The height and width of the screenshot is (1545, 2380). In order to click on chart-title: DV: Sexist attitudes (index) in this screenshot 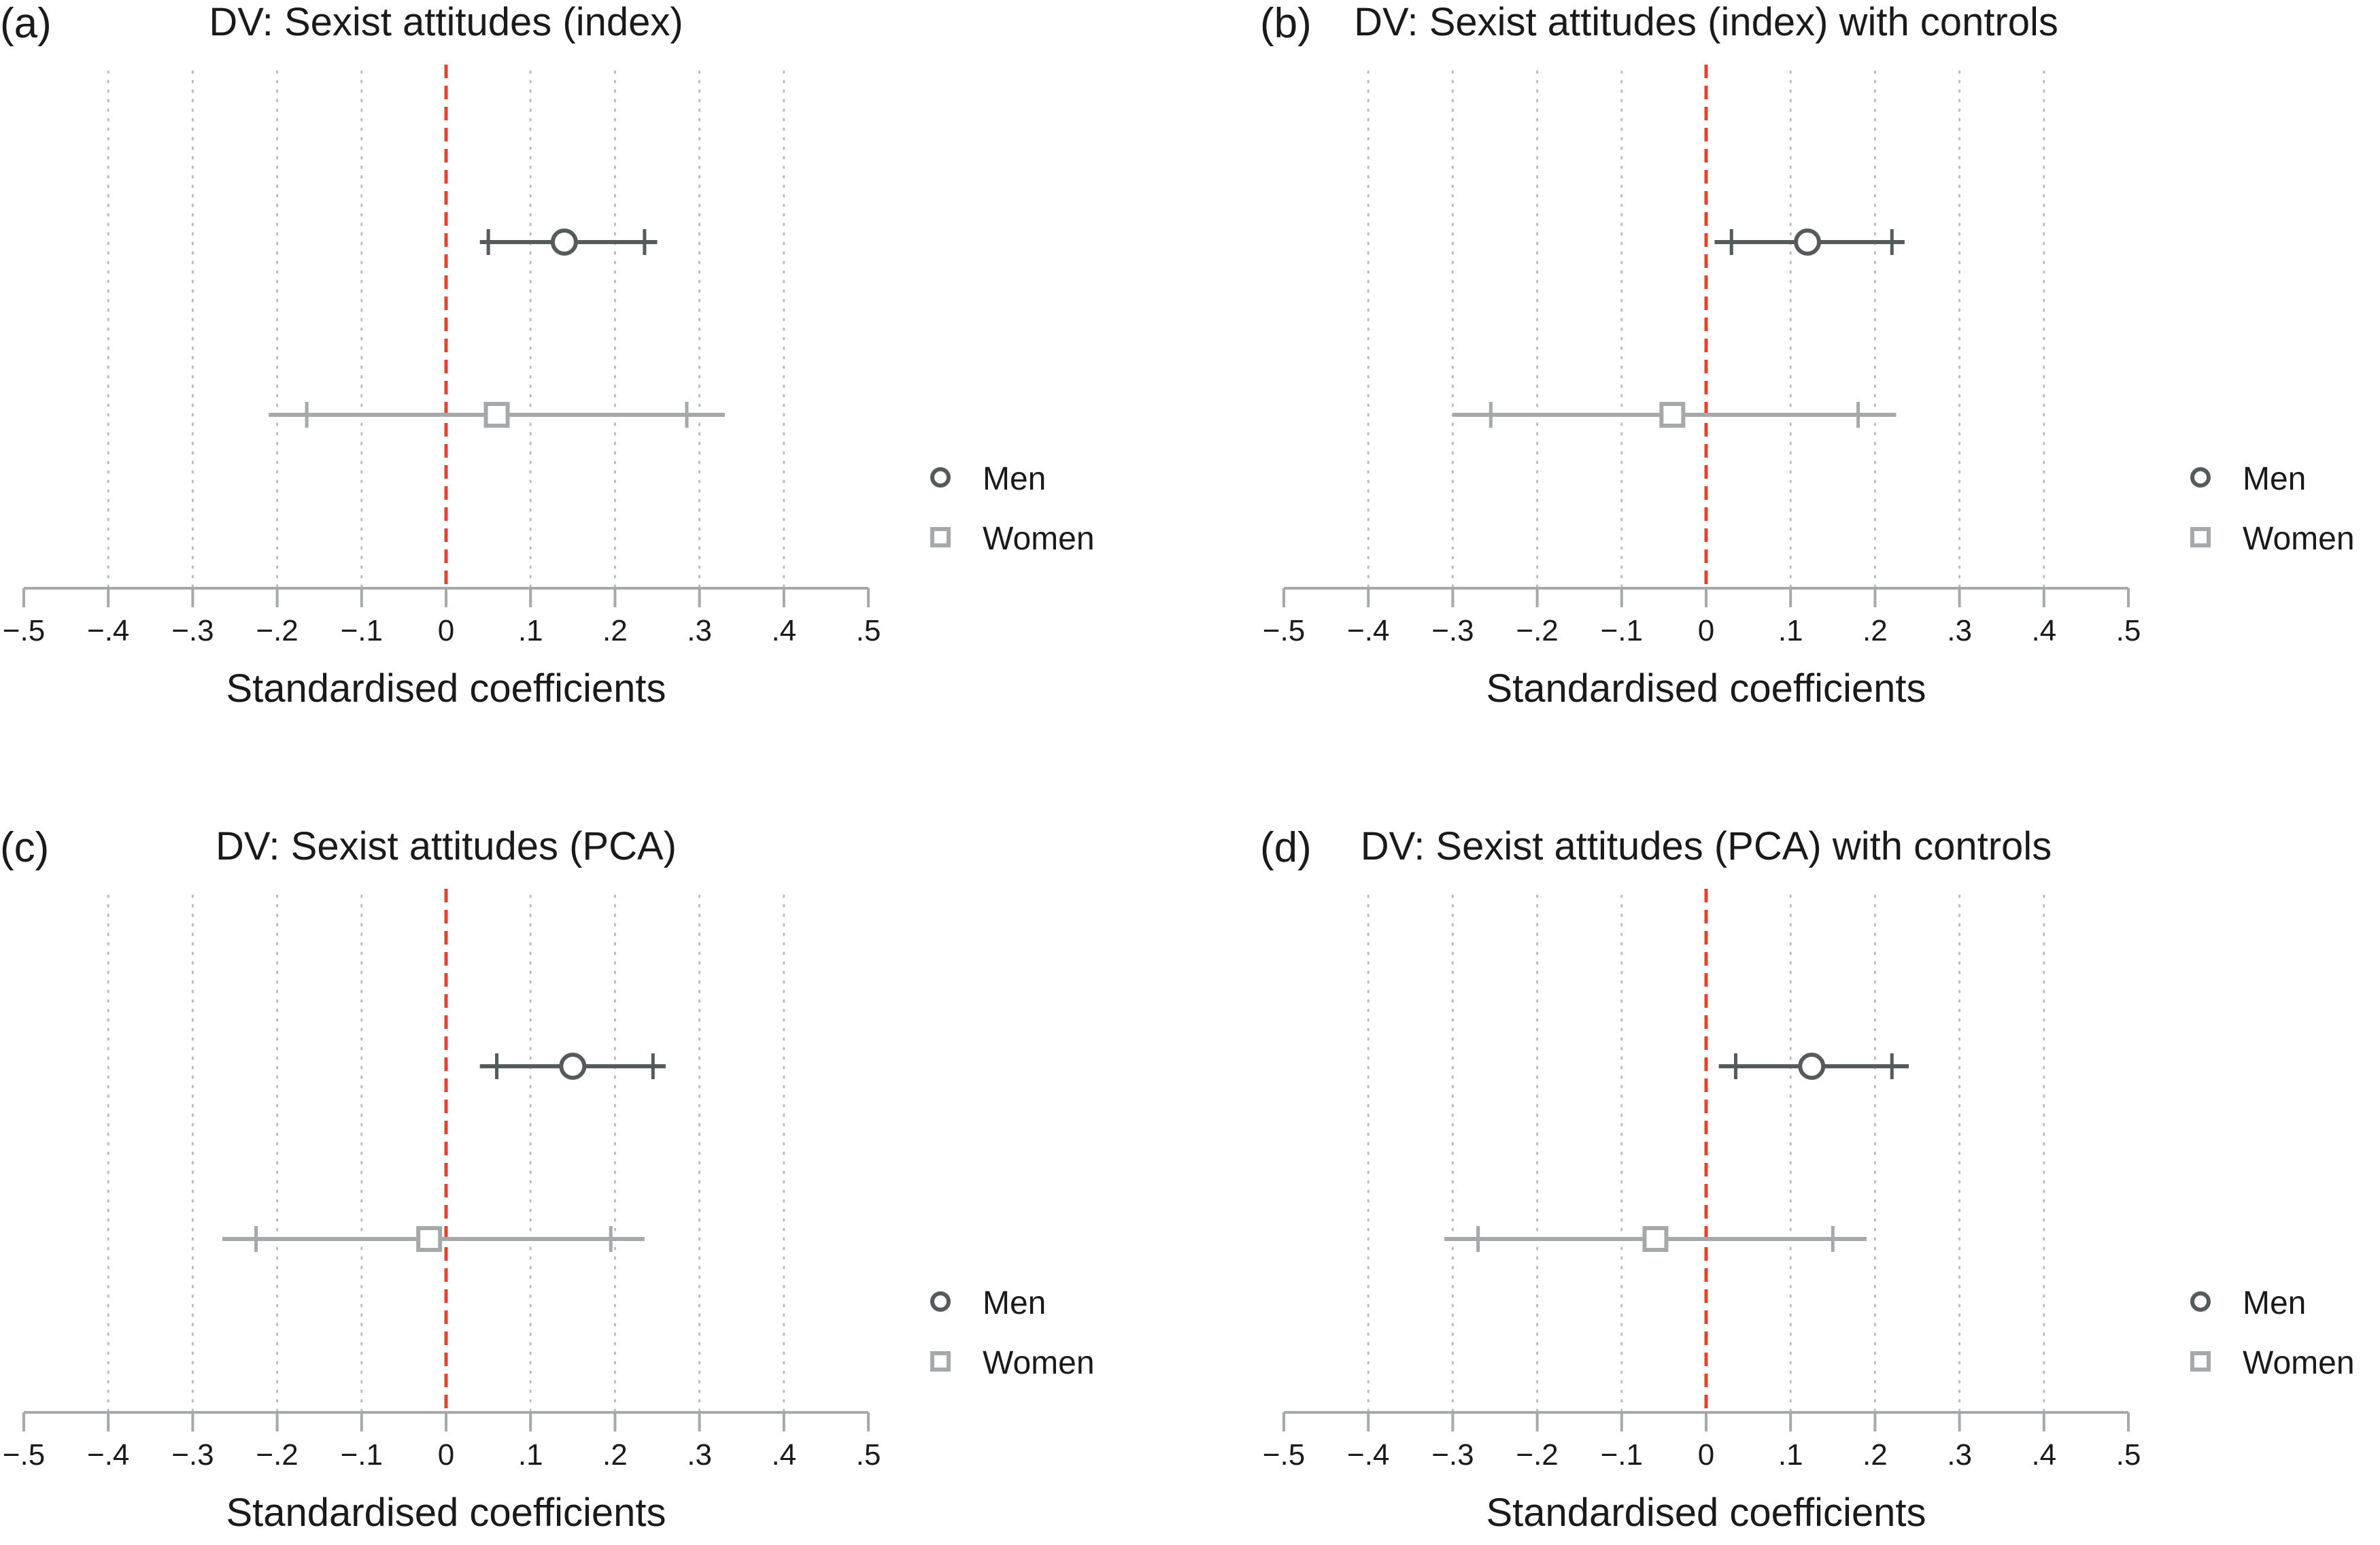, I will do `click(446, 22)`.